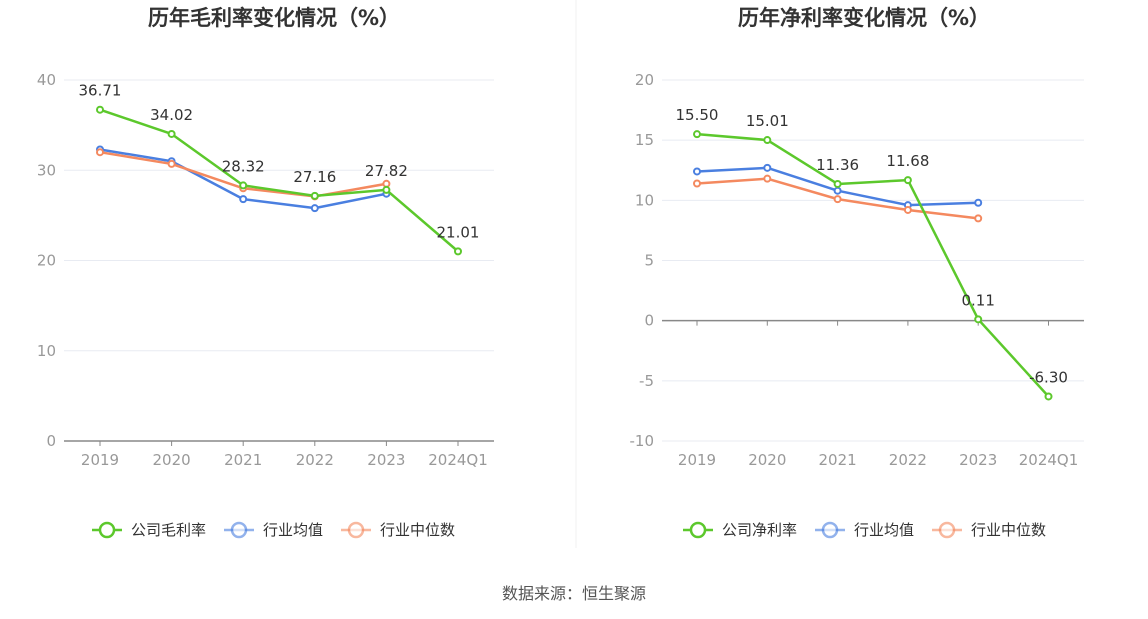 The image size is (1148, 619). I want to click on y-tick-label: 15, so click(644, 140).